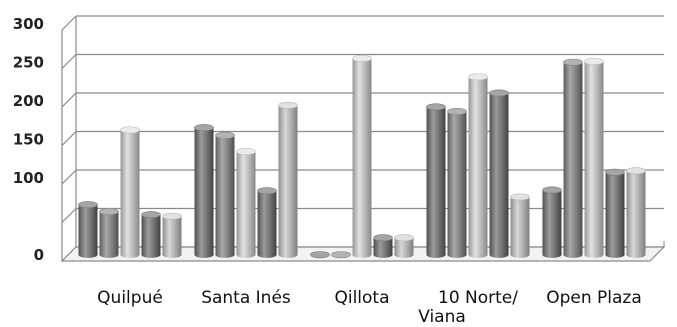 The image size is (677, 327). I want to click on y-tick-label: 250, so click(28, 63).